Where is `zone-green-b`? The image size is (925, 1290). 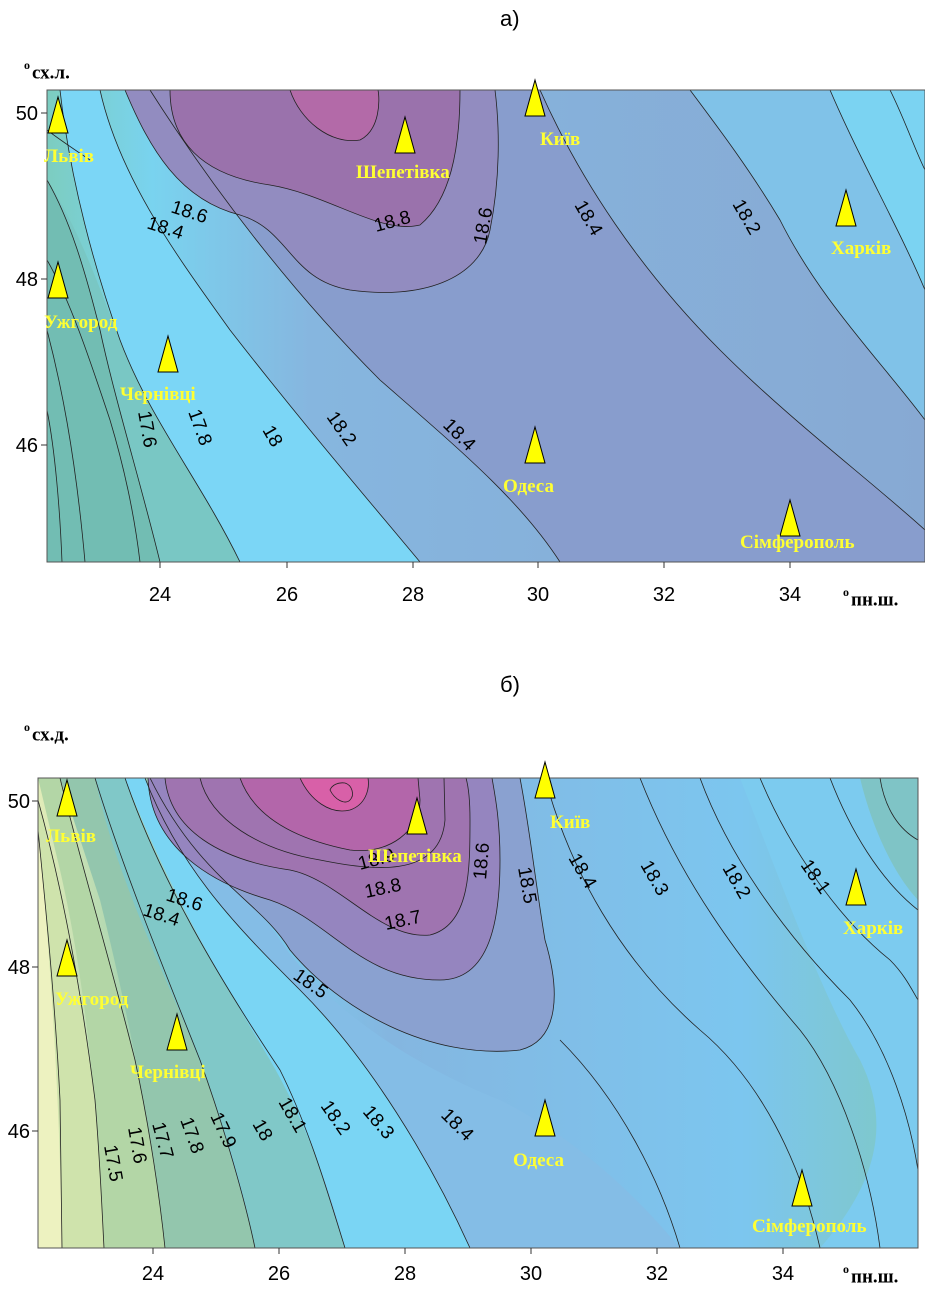
zone-green-b is located at coordinates (157, 1013).